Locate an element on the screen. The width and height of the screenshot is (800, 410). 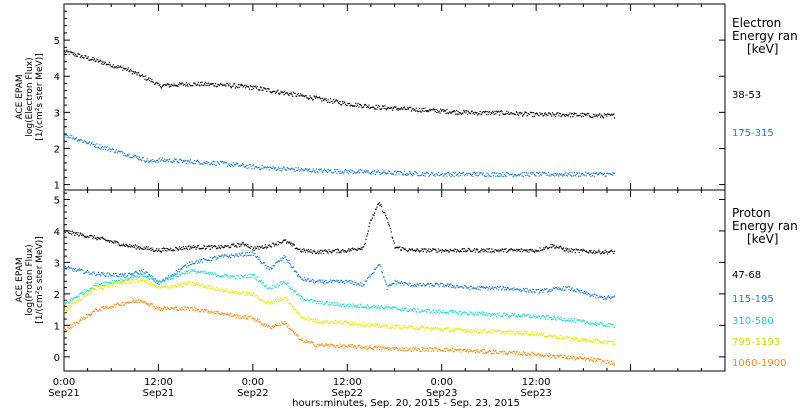
proton-ylabel-line1: ACE EPAM is located at coordinates (20, 279).